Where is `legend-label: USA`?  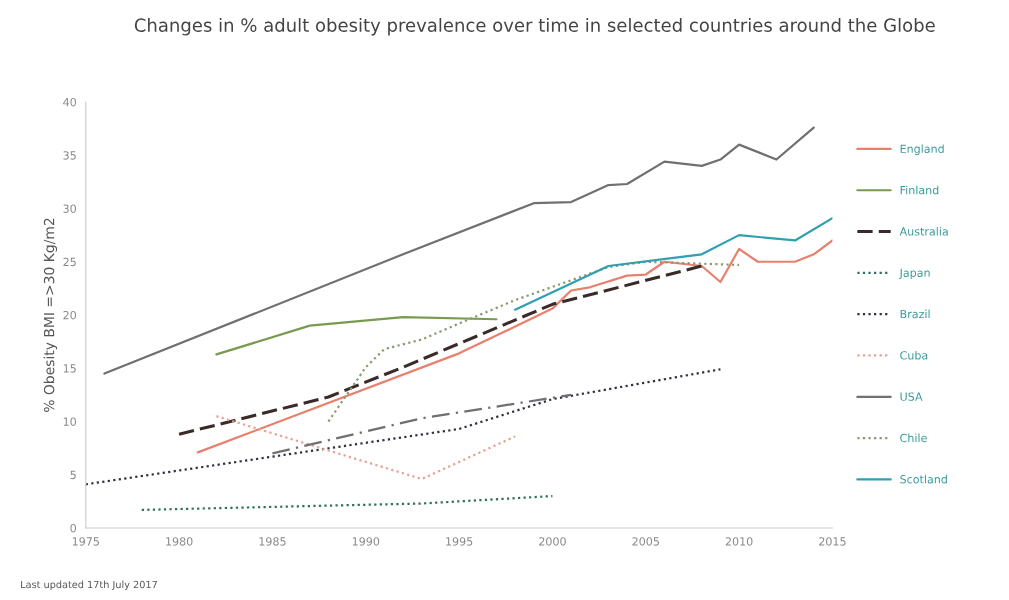
legend-label: USA is located at coordinates (911, 396).